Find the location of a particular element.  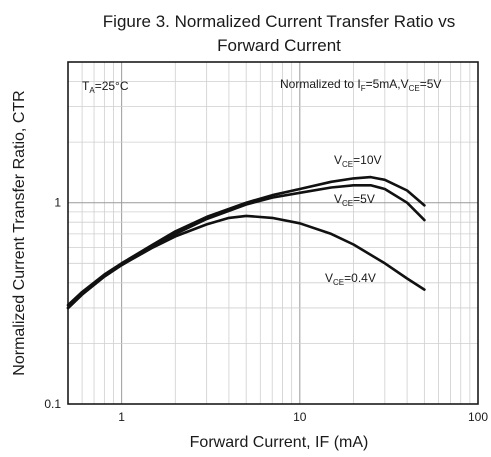

y-axis-label: Normalized Current Transfer Ratio, CTR is located at coordinates (19, 232).